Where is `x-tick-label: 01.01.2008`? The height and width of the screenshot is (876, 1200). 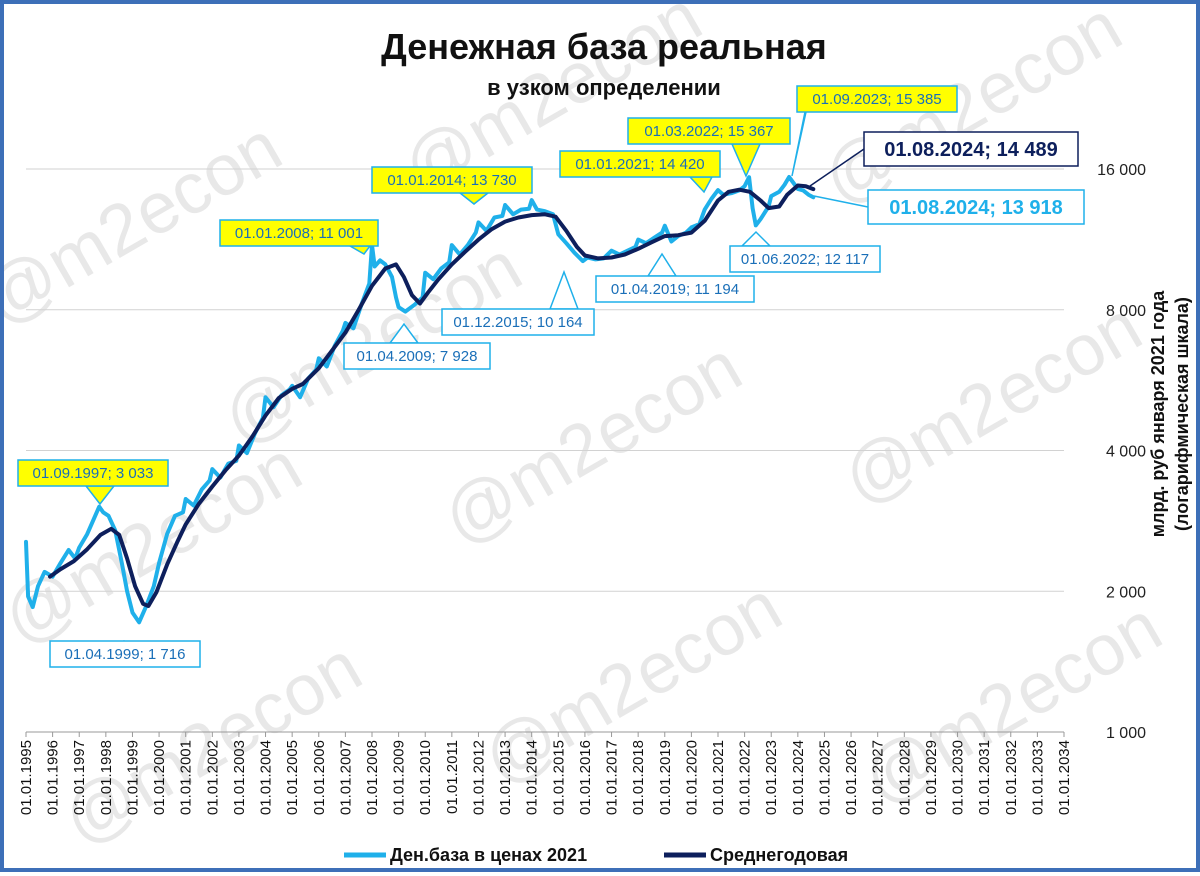
x-tick-label: 01.01.2008 is located at coordinates (372, 777).